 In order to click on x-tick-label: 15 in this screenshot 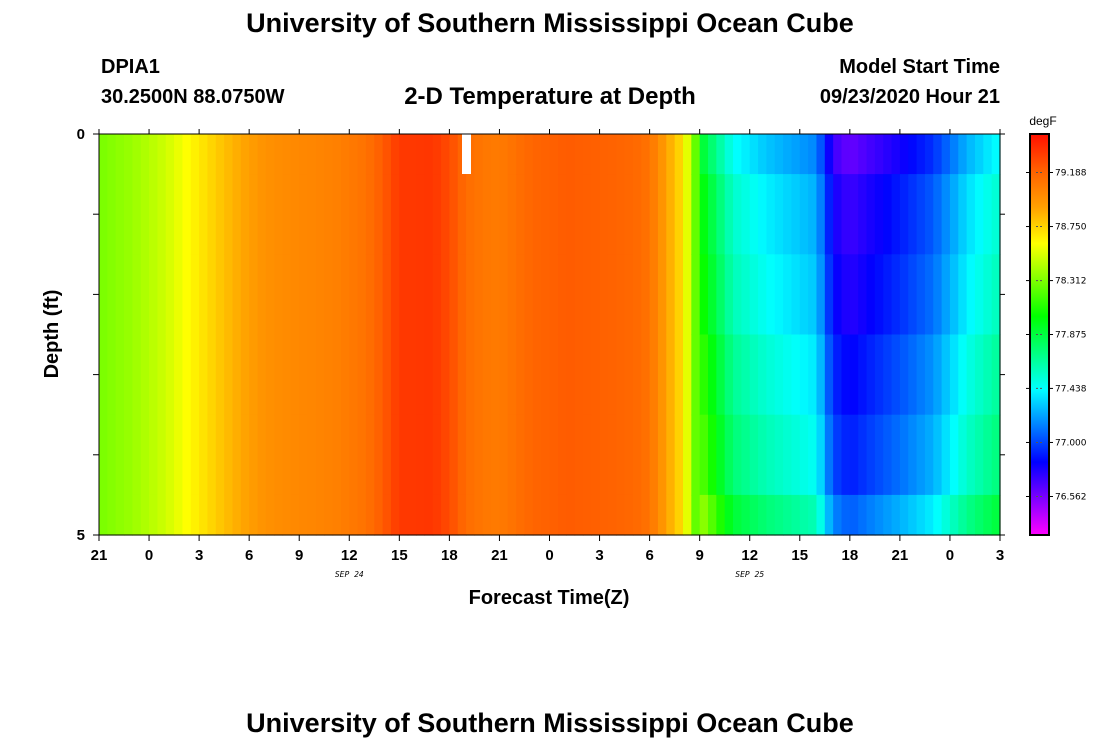, I will do `click(399, 555)`.